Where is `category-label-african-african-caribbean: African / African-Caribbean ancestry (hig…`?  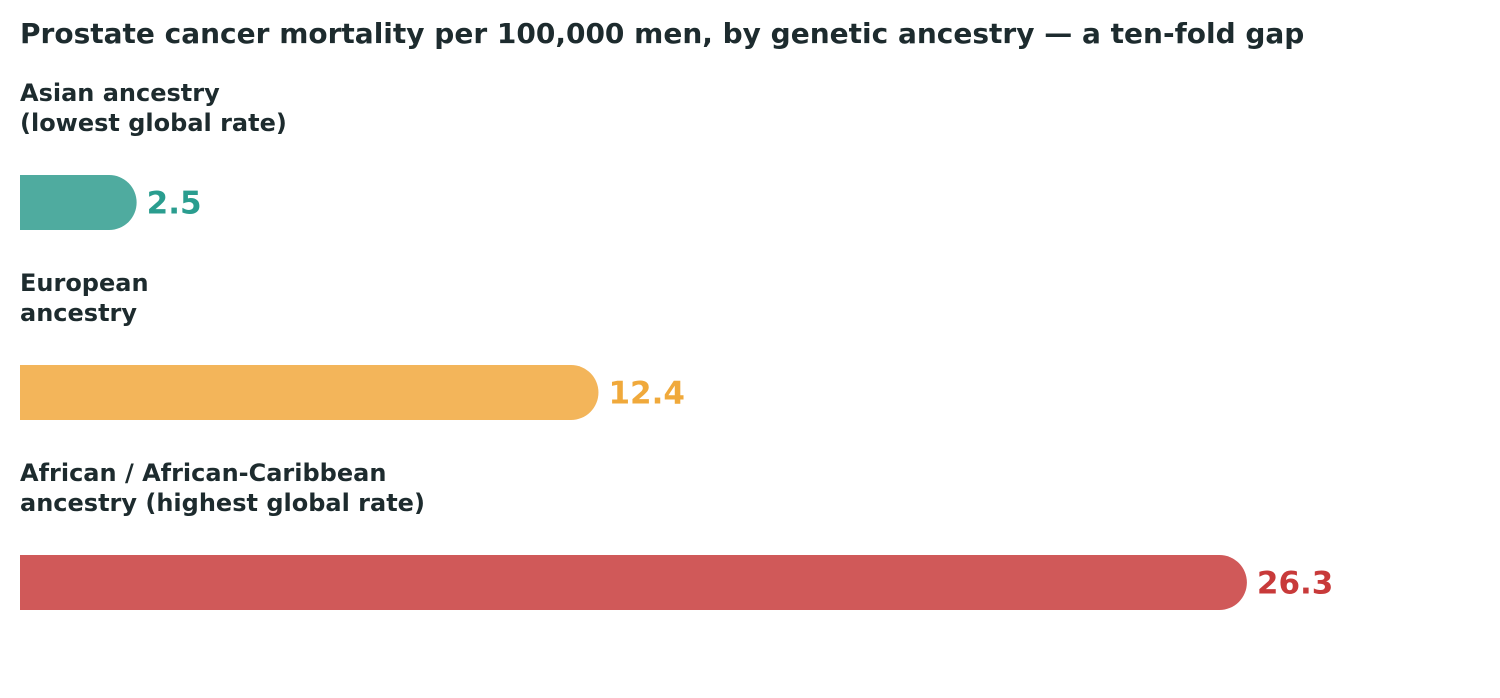 category-label-african-african-caribbean: African / African-Caribbean ancestry (hig… is located at coordinates (222, 488).